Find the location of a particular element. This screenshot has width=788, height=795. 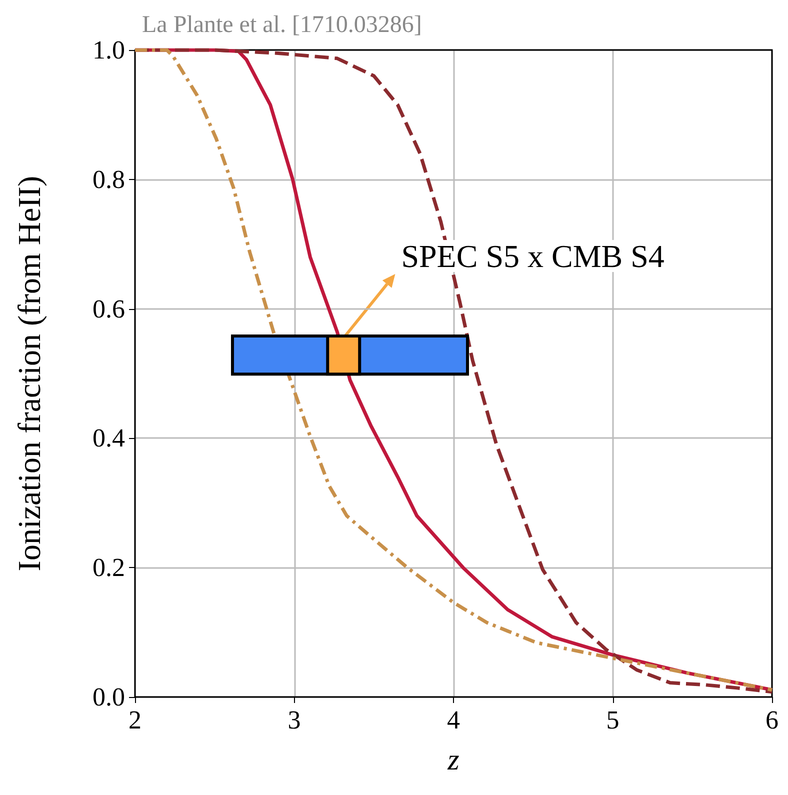

y-tick-label: 0.0 is located at coordinates (108, 697).